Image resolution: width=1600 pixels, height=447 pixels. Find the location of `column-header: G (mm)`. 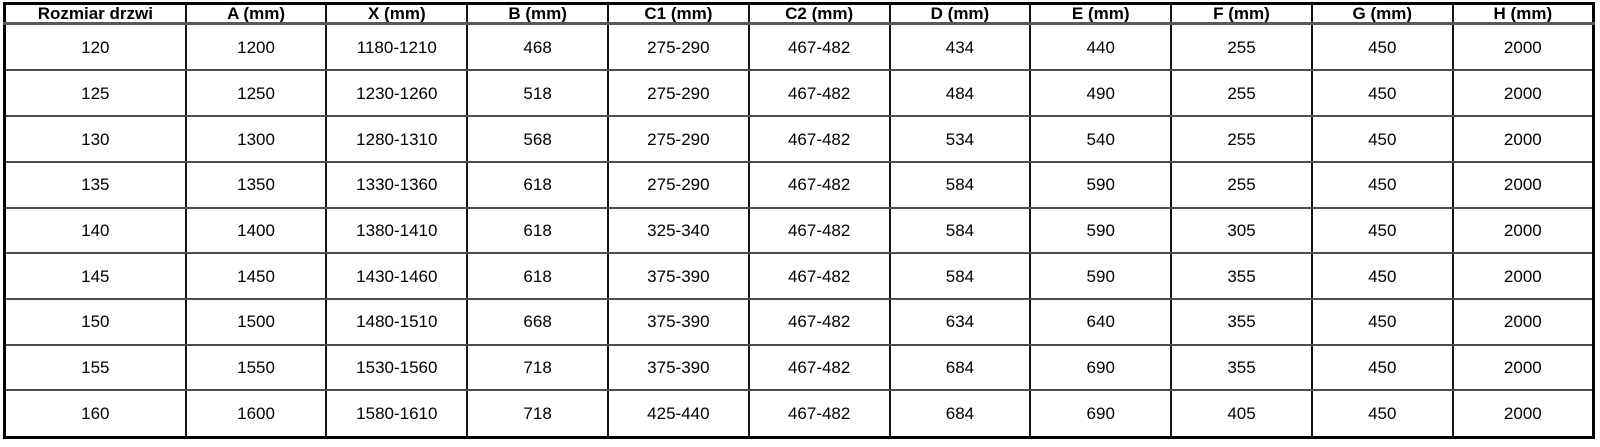

column-header: G (mm) is located at coordinates (1382, 13).